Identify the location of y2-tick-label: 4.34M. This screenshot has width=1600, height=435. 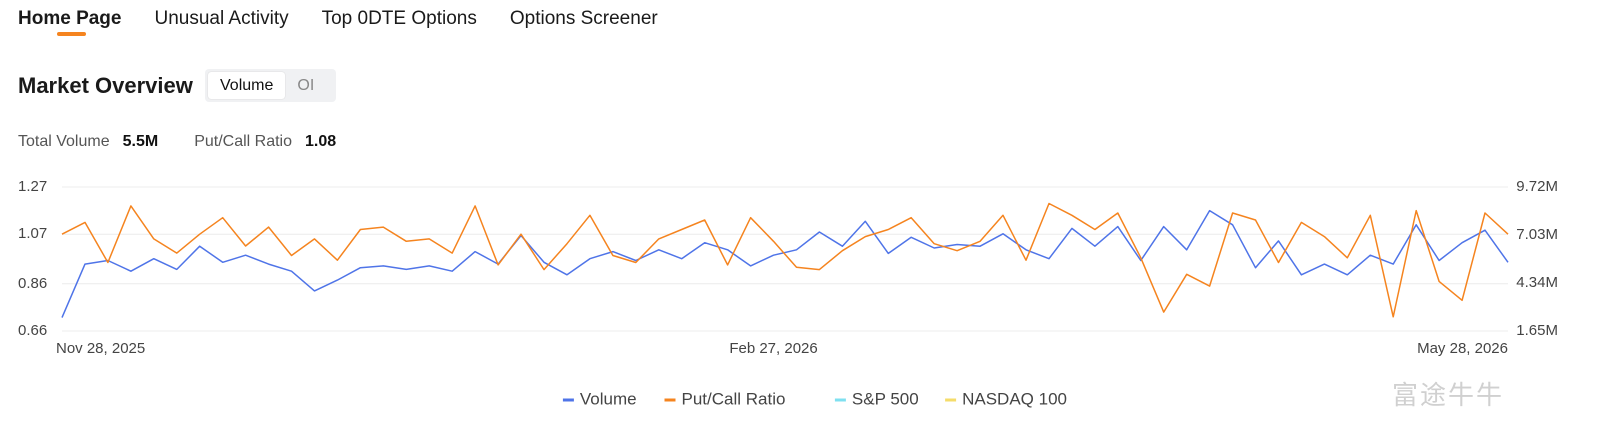
(1537, 282).